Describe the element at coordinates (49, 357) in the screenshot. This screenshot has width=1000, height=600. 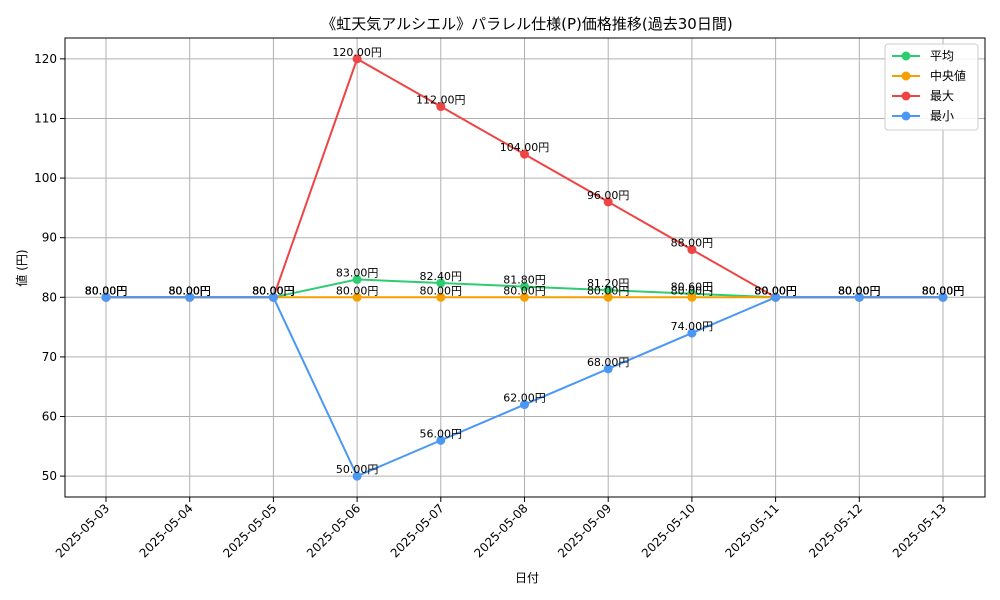
I see `y-tick-label: 70` at that location.